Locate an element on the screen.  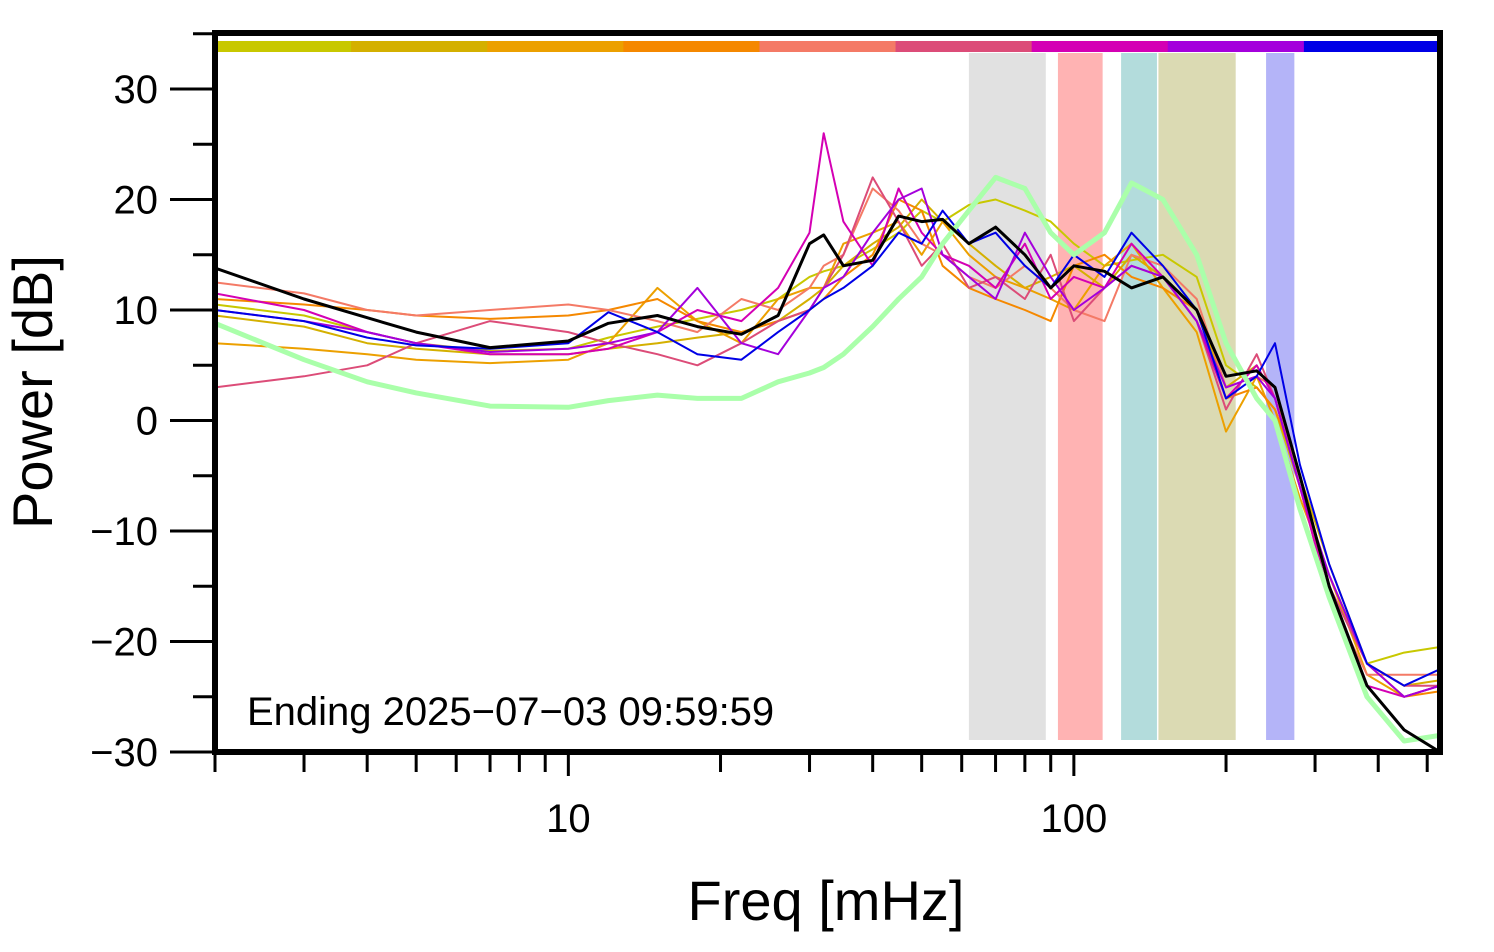
x-tick-label: 10 is located at coordinates (568, 819).